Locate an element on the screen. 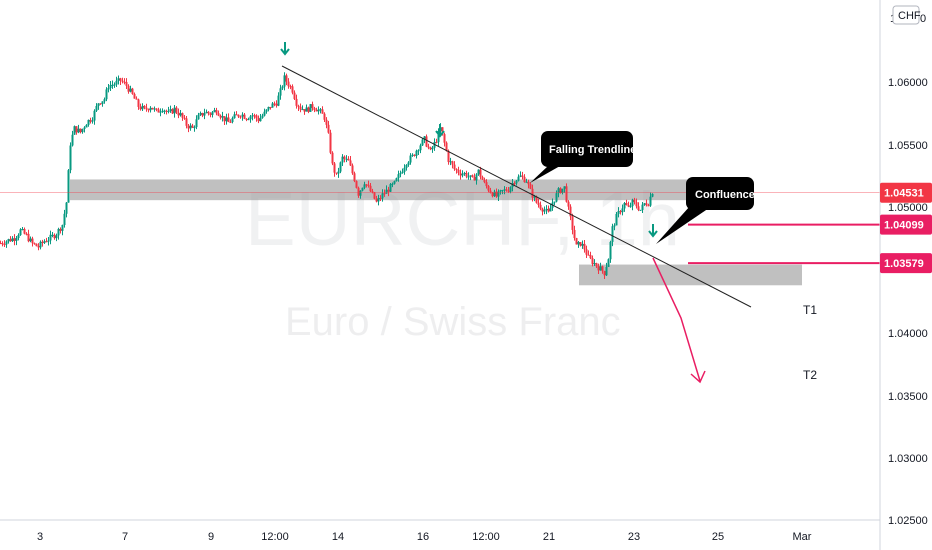  time-axis: 3 7 9 12:00 14 16 12:00 21 23 25 Mar is located at coordinates (424, 537).